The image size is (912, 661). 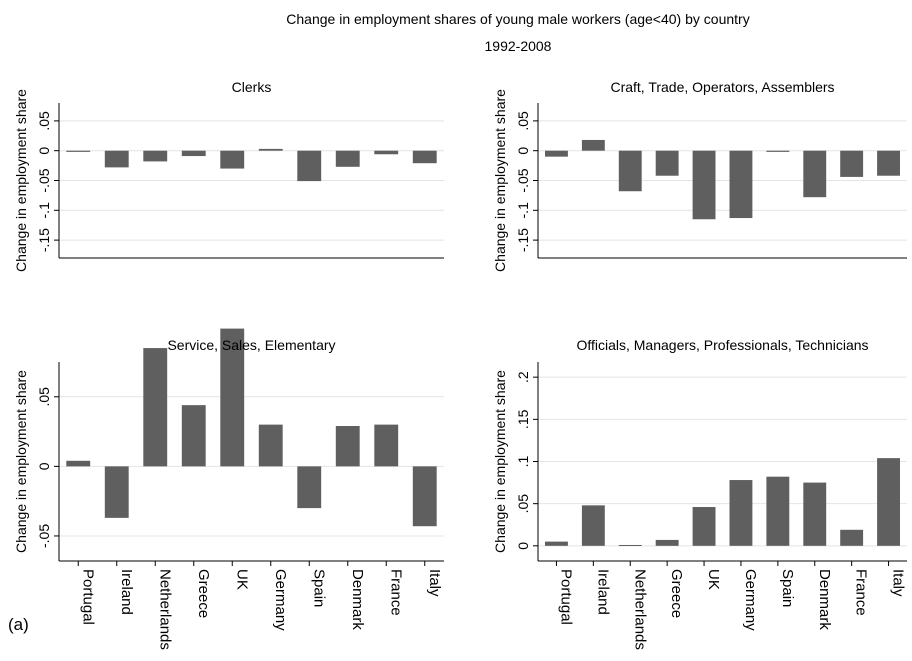 What do you see at coordinates (252, 87) in the screenshot?
I see `panel-title: Clerks` at bounding box center [252, 87].